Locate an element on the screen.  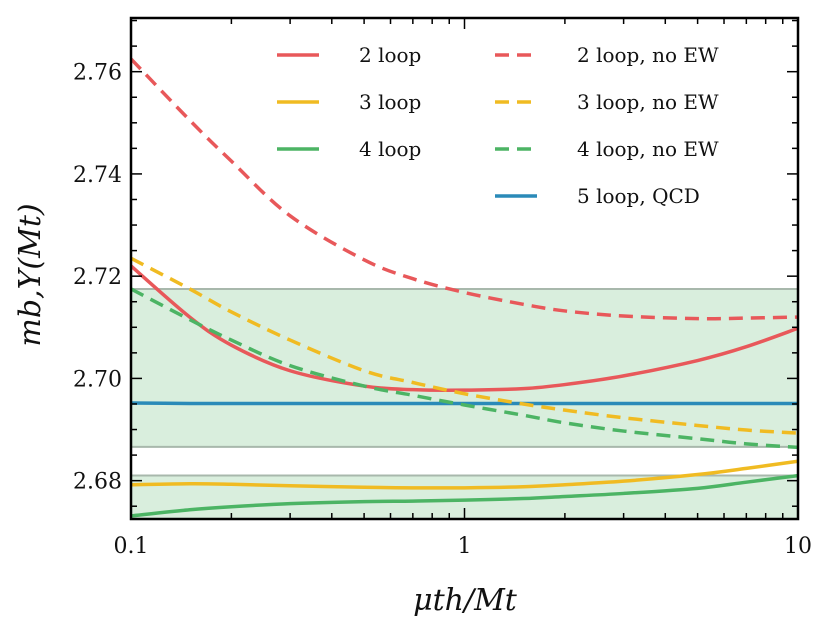
legend-entry-3-loop: 3 loop is located at coordinates (349, 102).